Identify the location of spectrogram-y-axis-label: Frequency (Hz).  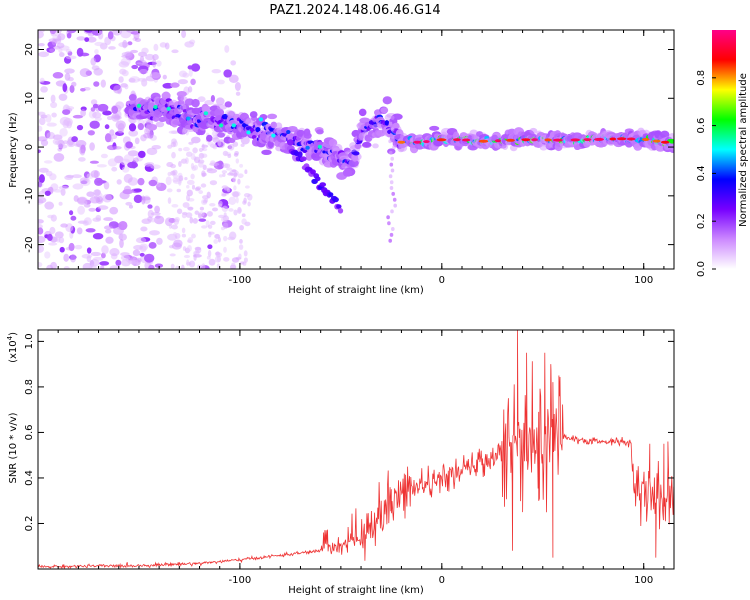
(13, 150).